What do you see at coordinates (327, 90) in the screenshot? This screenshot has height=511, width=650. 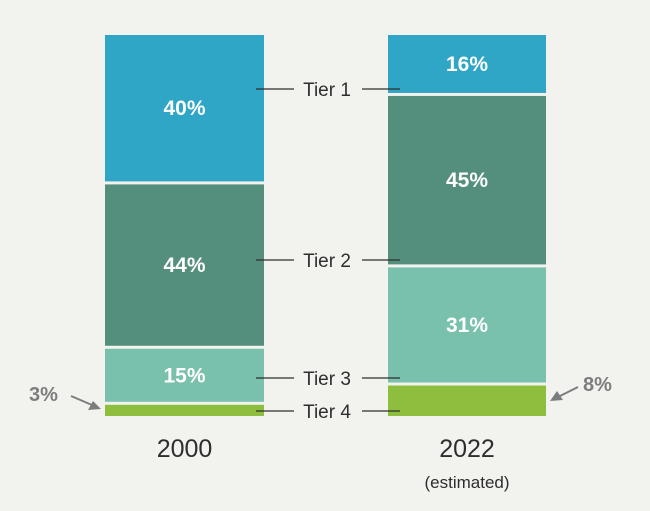 I see `tier-label-1: Tier 1` at bounding box center [327, 90].